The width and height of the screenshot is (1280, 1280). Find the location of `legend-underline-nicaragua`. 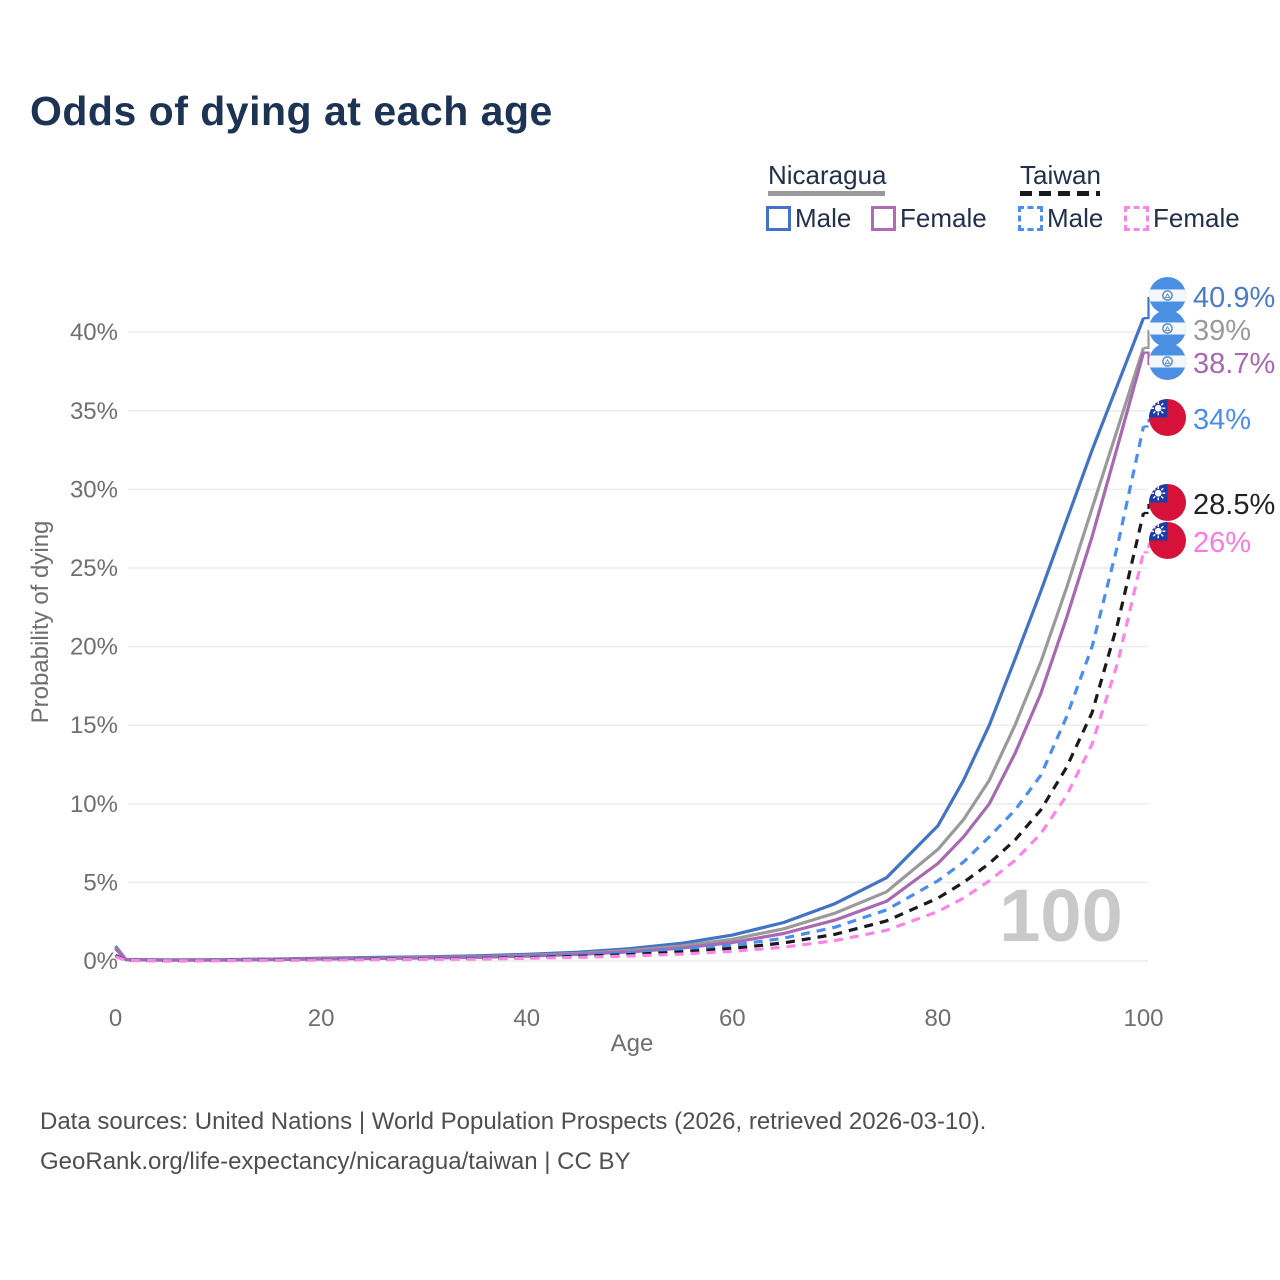

legend-underline-nicaragua is located at coordinates (826, 193).